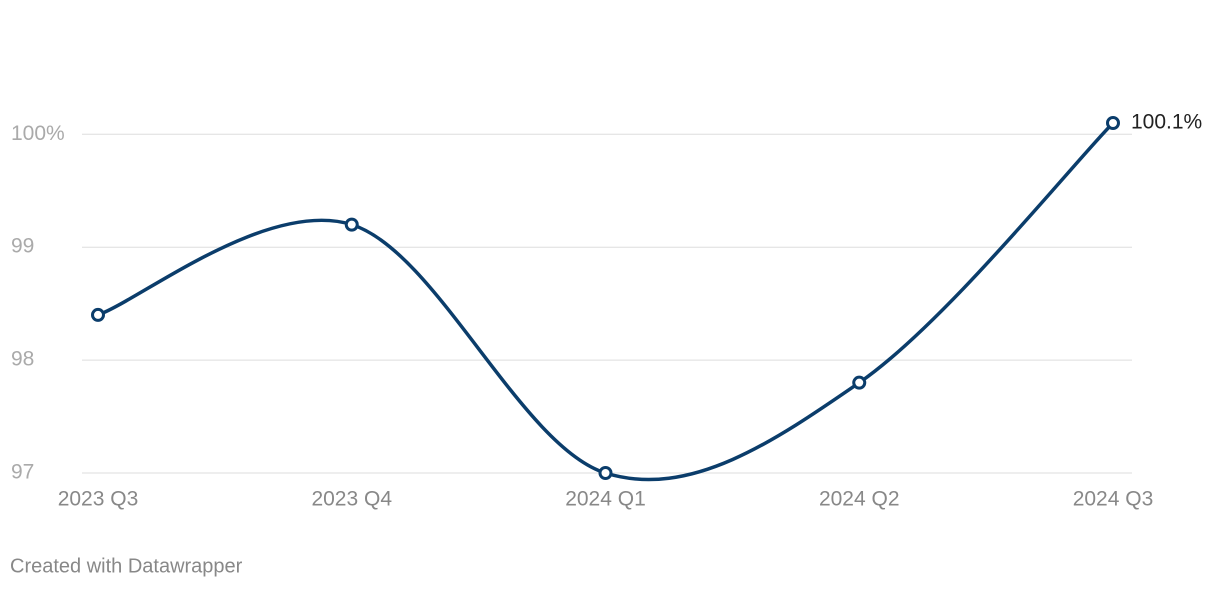  Describe the element at coordinates (126, 566) in the screenshot. I see `credit: Created with Datawrapper` at that location.